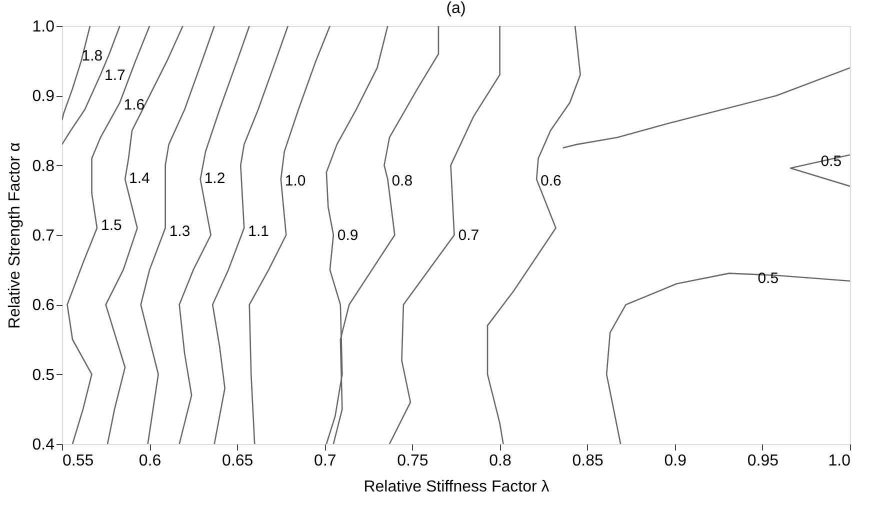  Describe the element at coordinates (215, 178) in the screenshot. I see `annotation: 1.2` at that location.